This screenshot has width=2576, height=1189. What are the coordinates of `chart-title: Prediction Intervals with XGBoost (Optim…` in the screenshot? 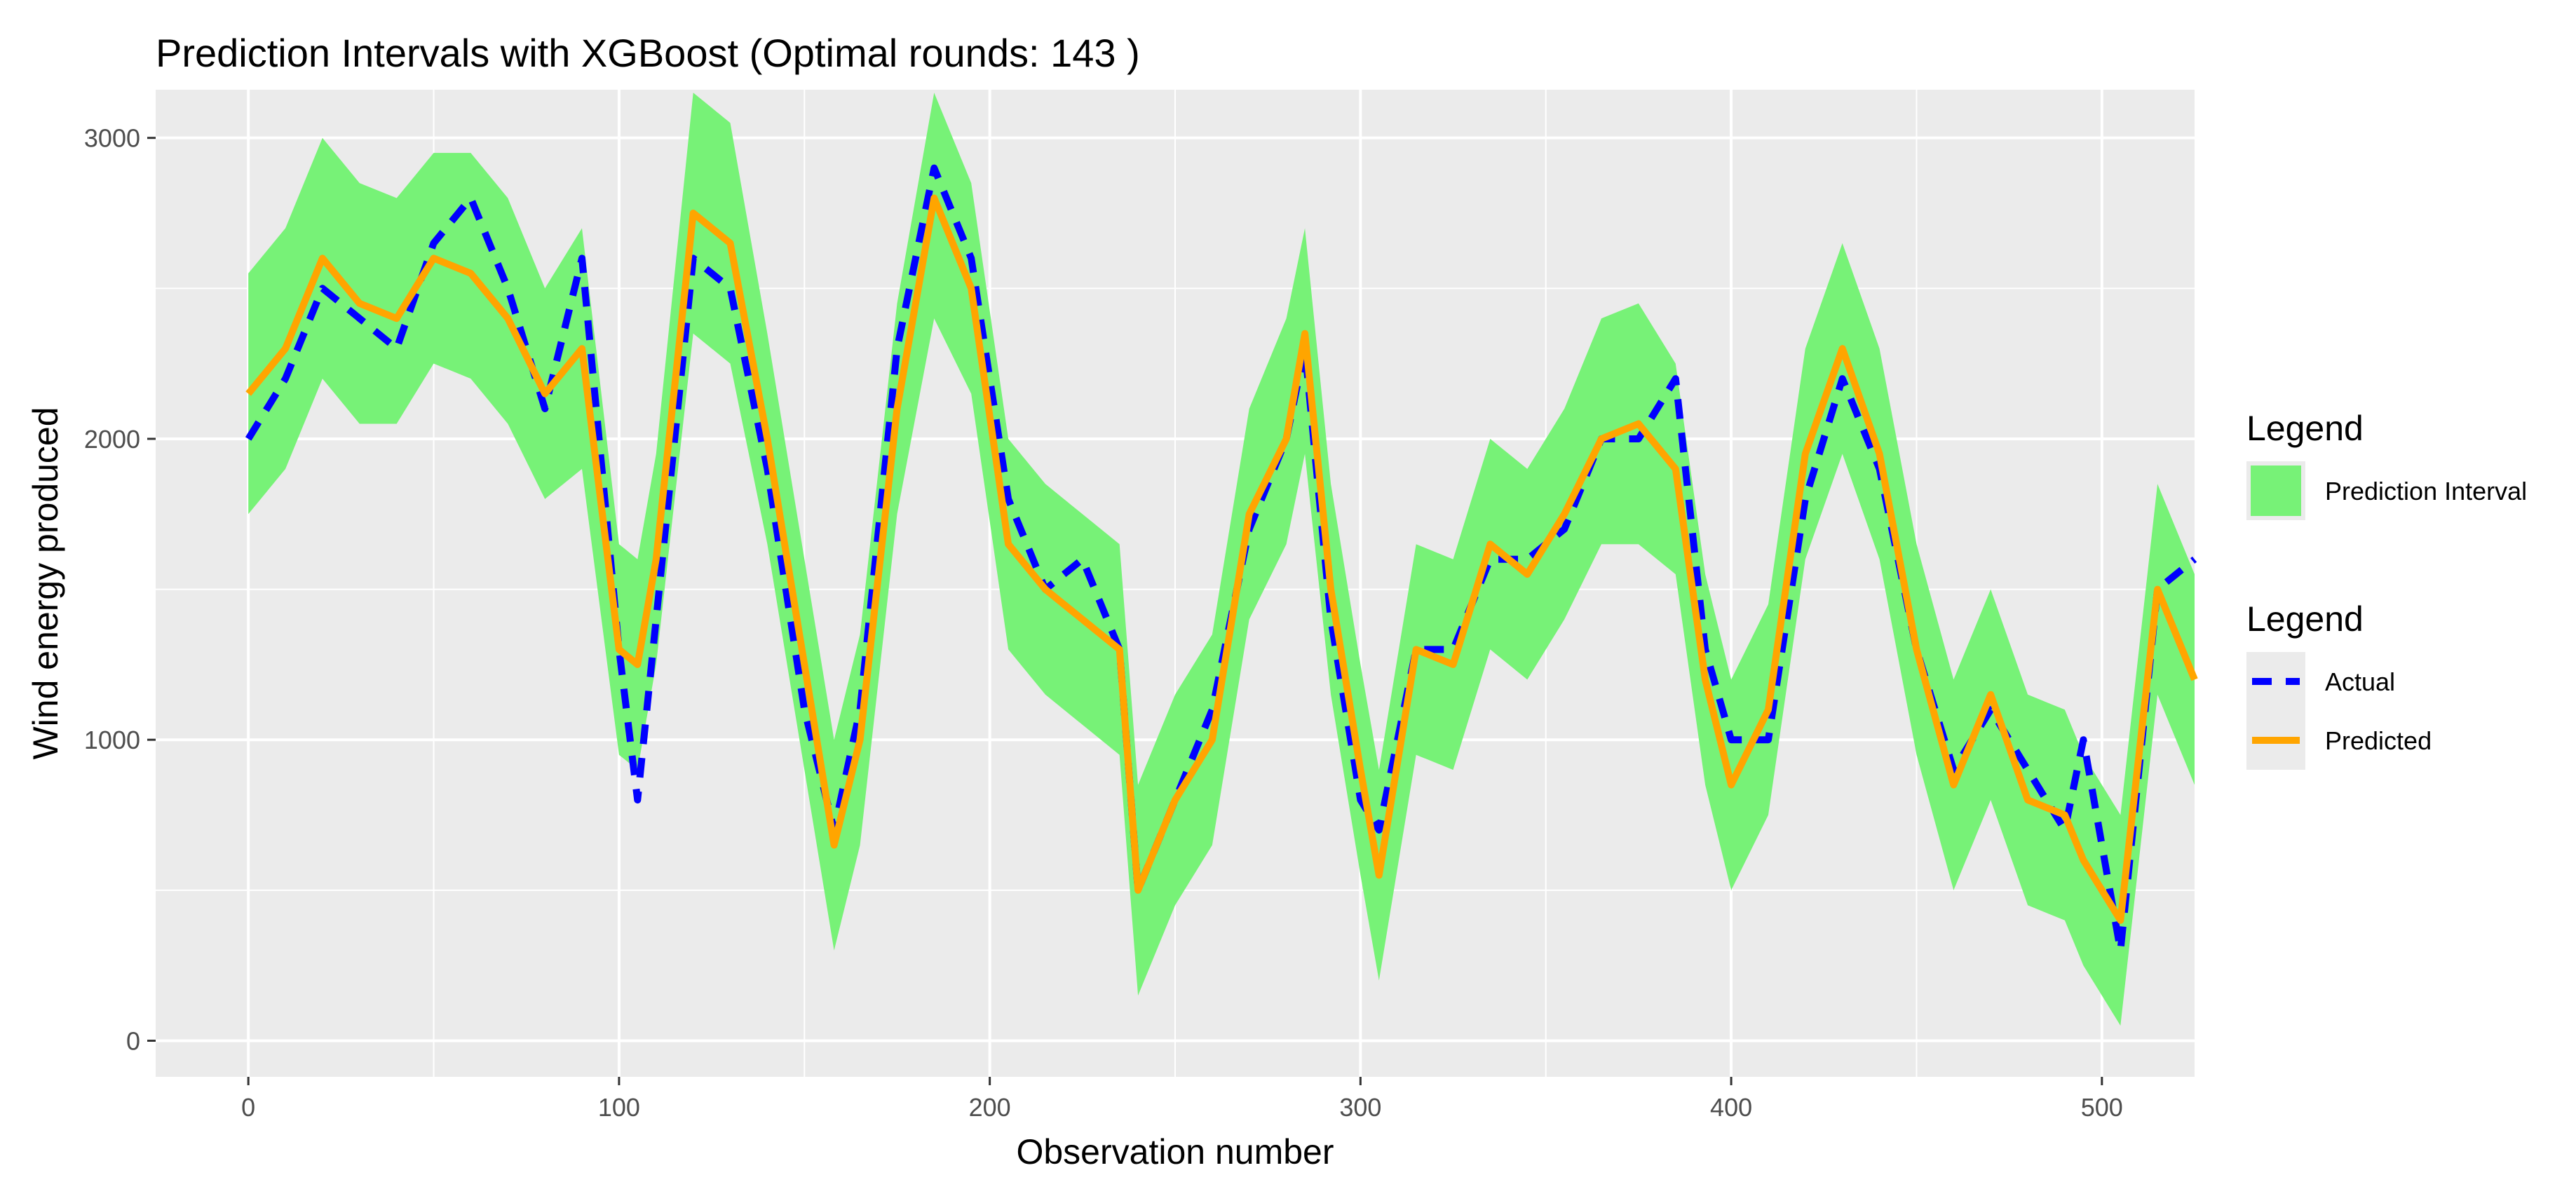 It's located at (648, 53).